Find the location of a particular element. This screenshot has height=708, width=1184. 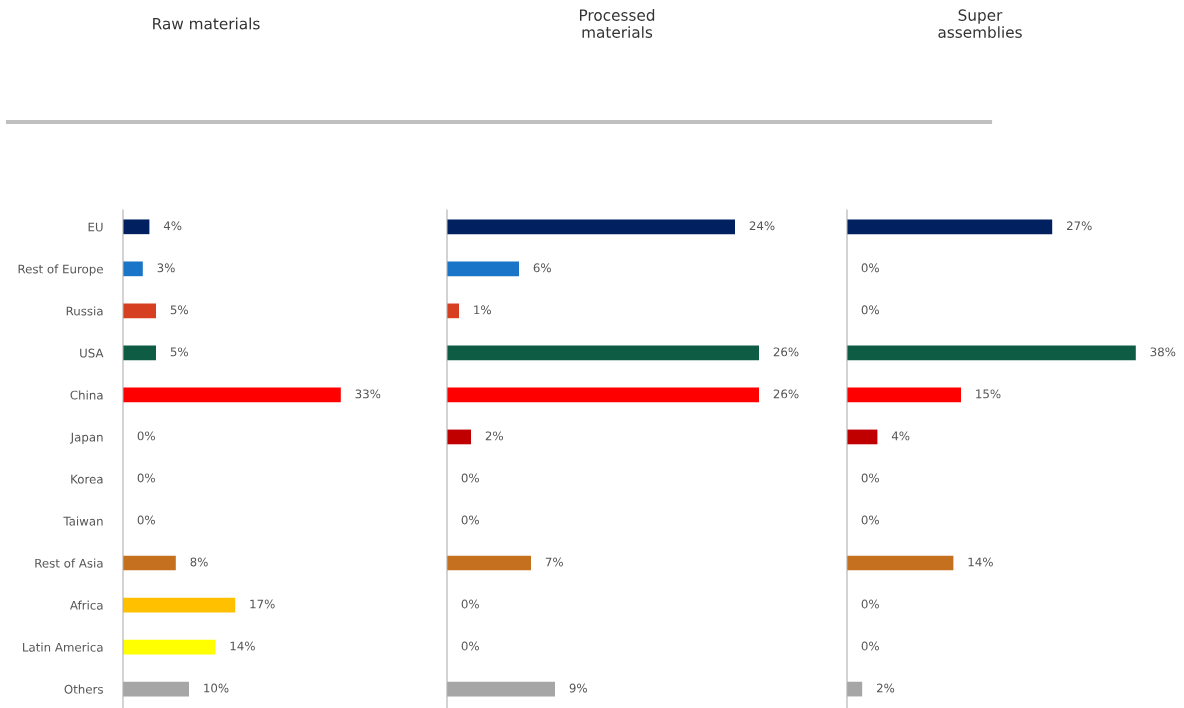

y-tick-label: Africa is located at coordinates (86, 605).